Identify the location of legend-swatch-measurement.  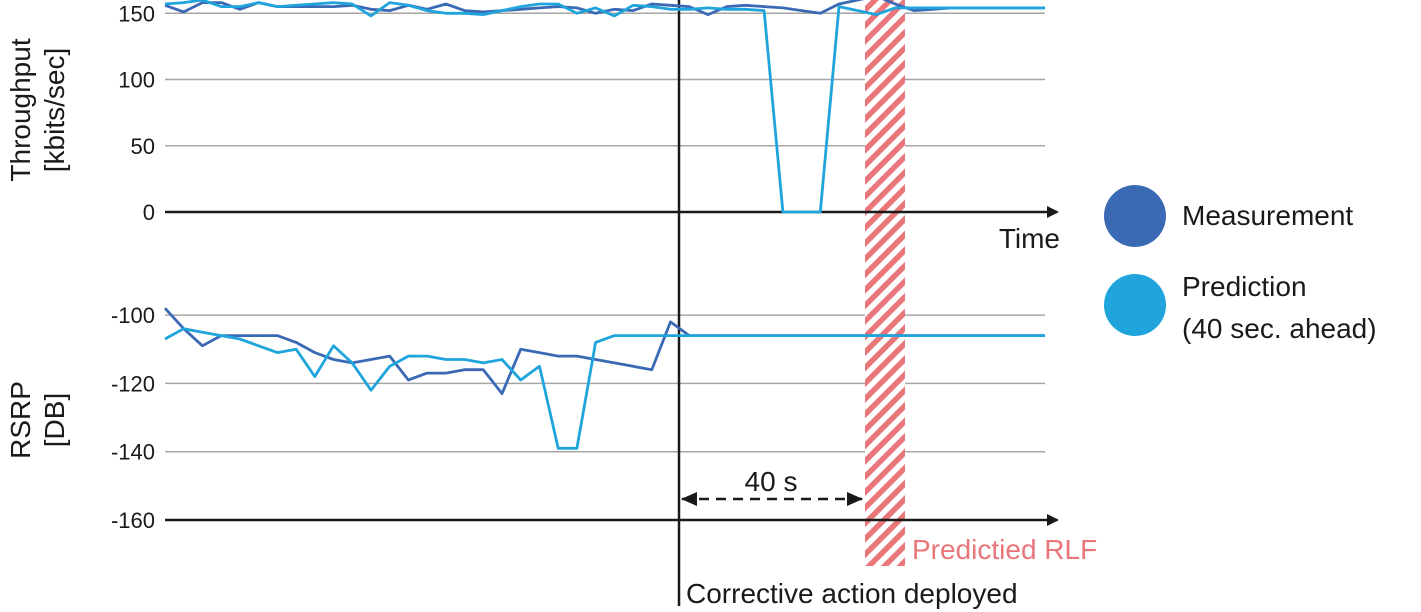
(1135, 216).